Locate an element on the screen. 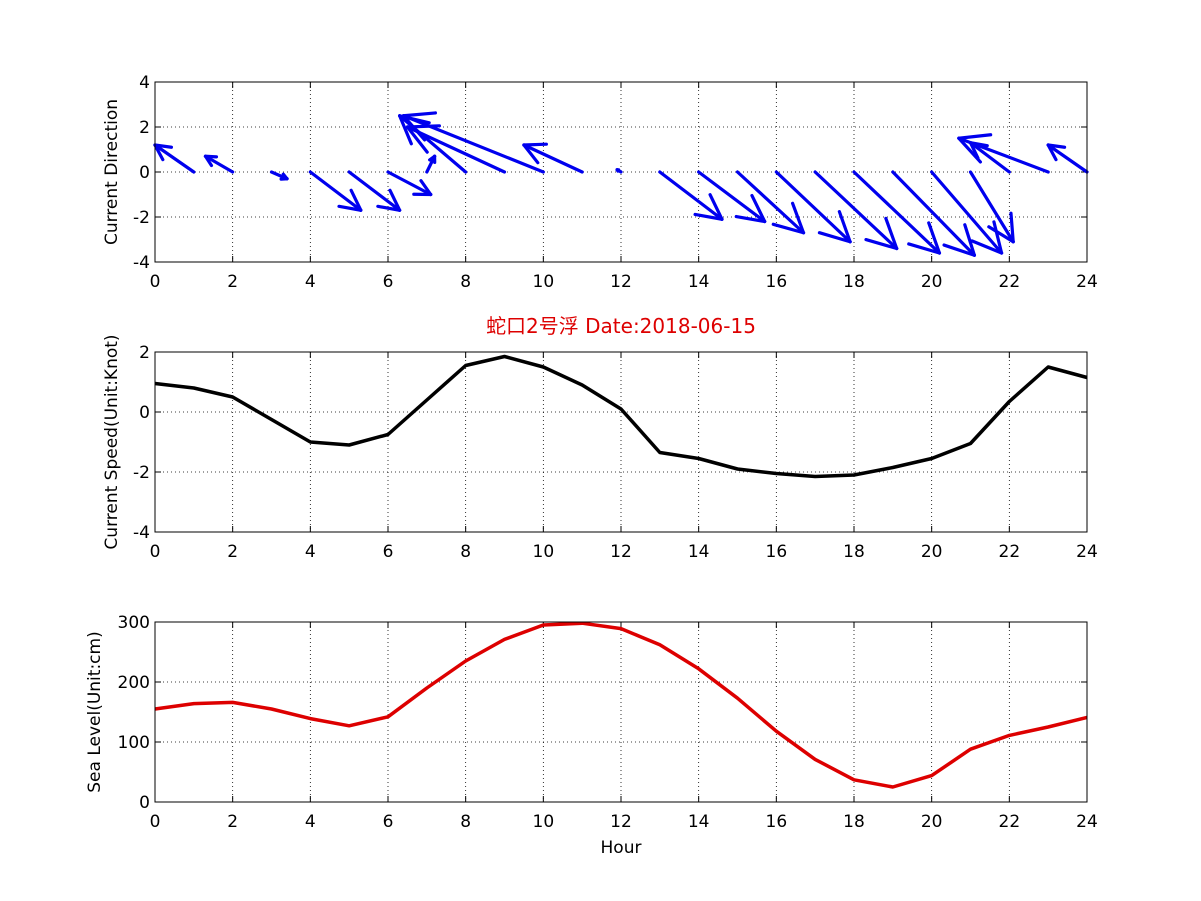 The height and width of the screenshot is (901, 1201). sea-level-series is located at coordinates (621, 705).